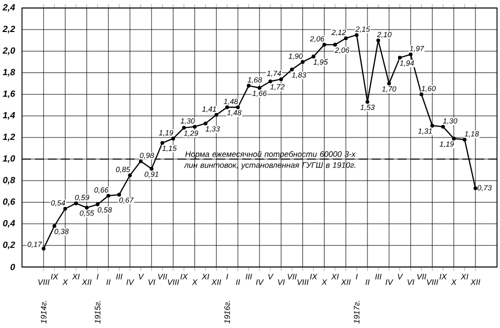  Describe the element at coordinates (13, 267) in the screenshot. I see `y-tick-label: 0` at that location.